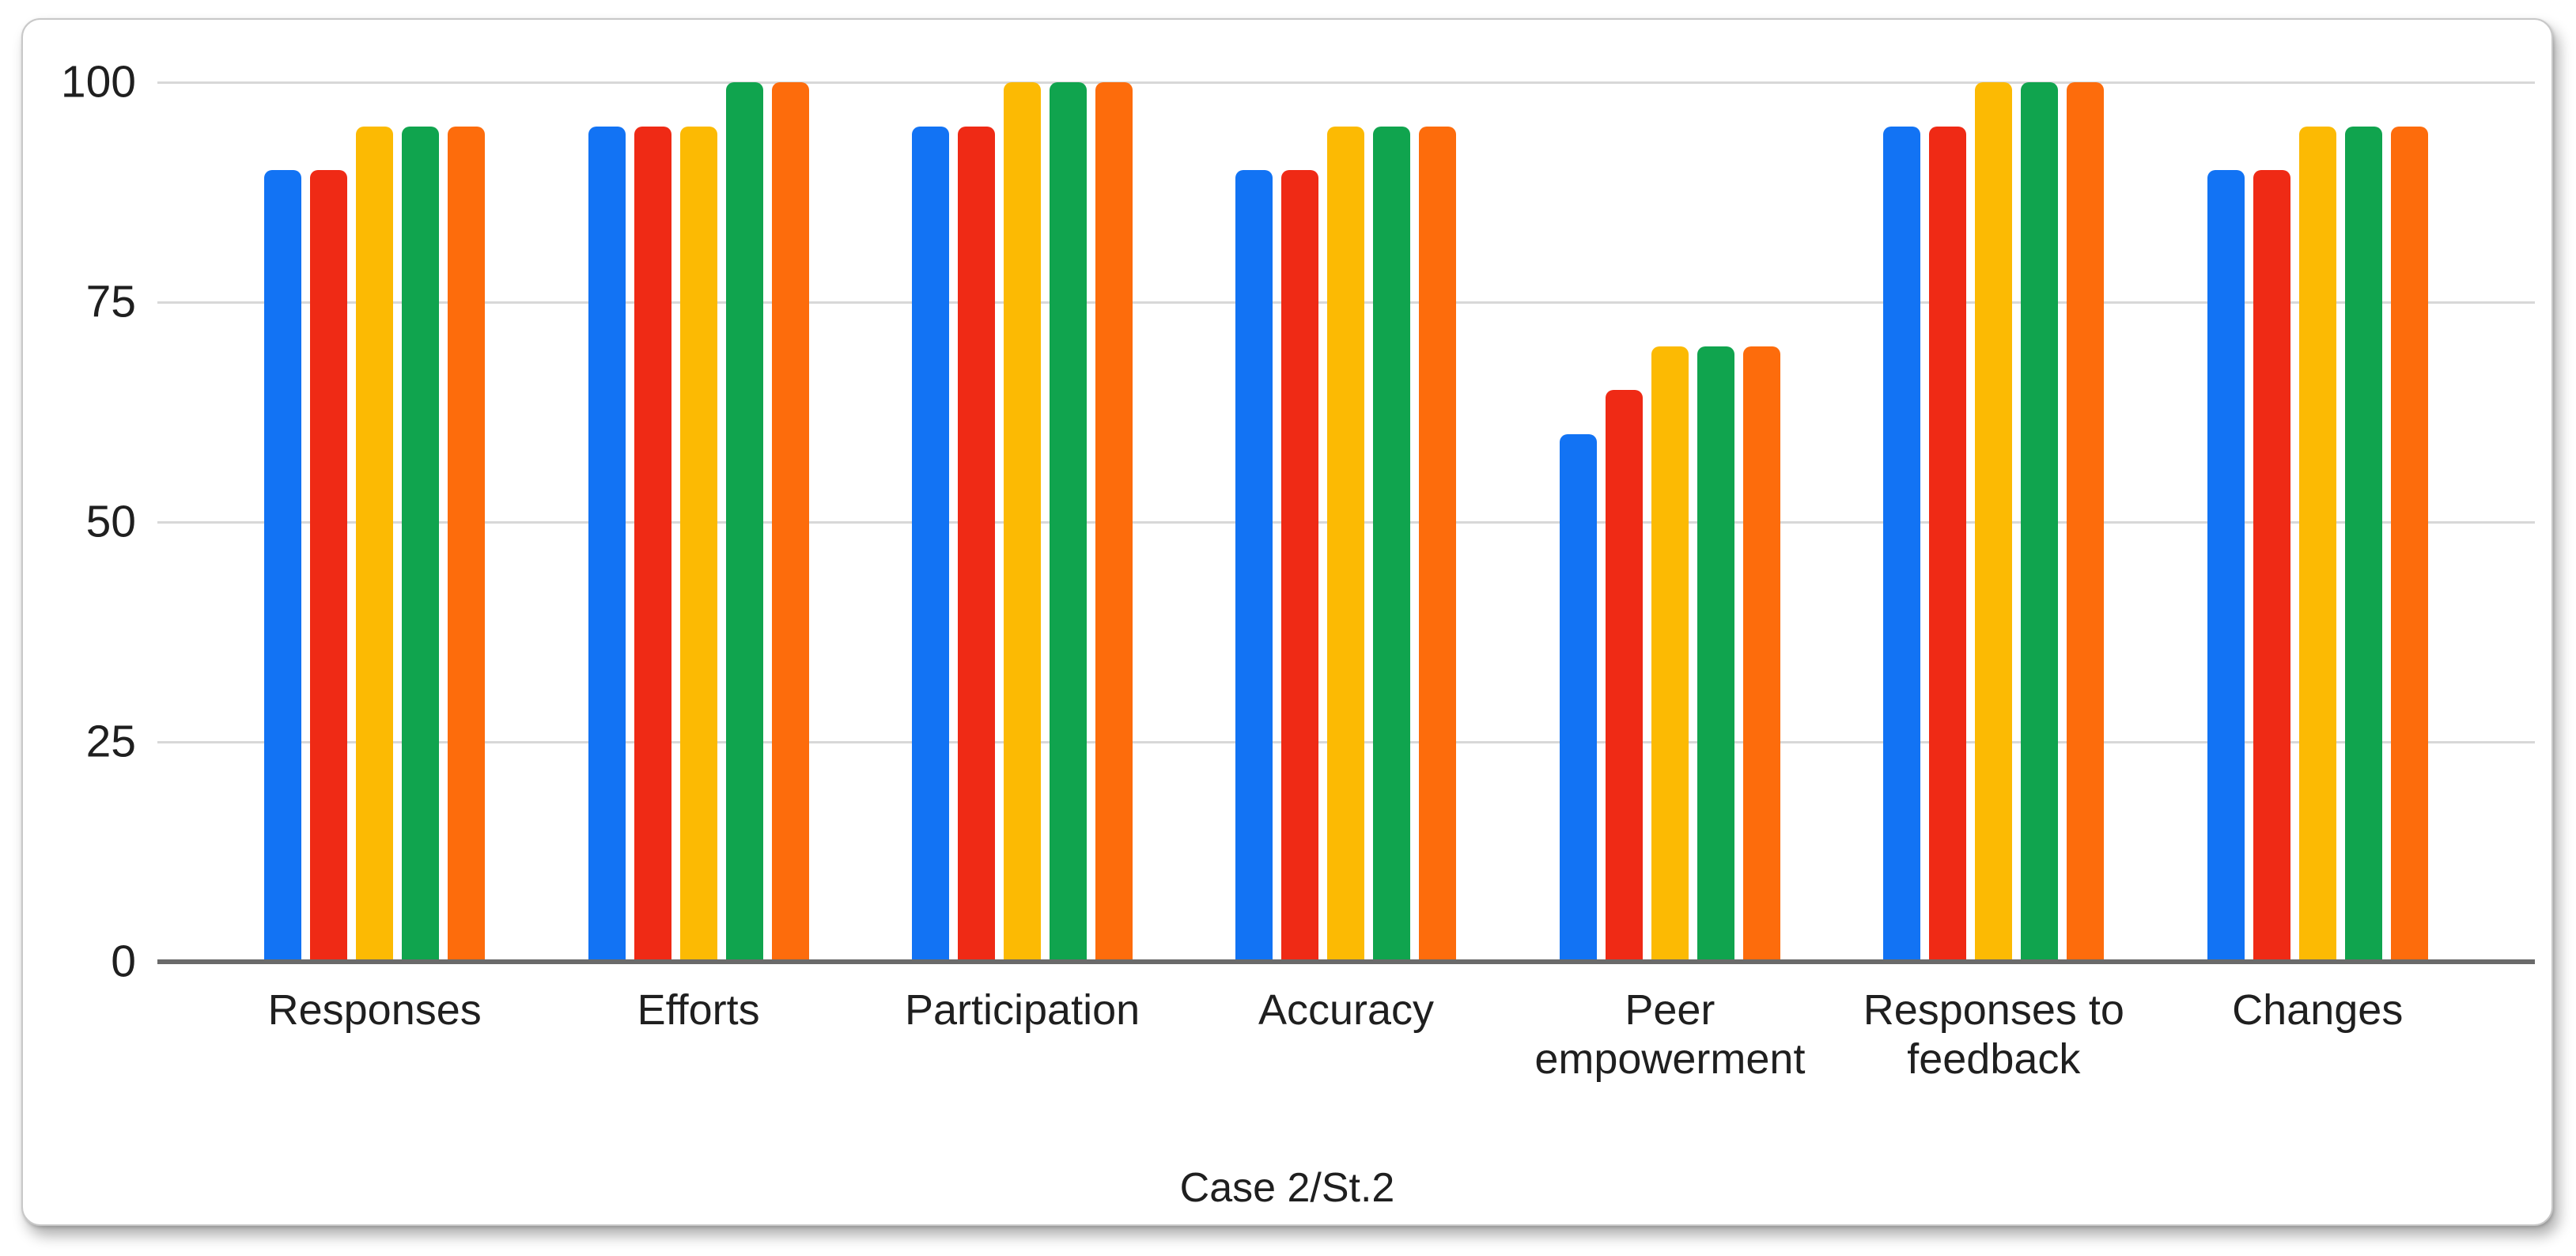  Describe the element at coordinates (1023, 1035) in the screenshot. I see `category-label: Participation` at that location.